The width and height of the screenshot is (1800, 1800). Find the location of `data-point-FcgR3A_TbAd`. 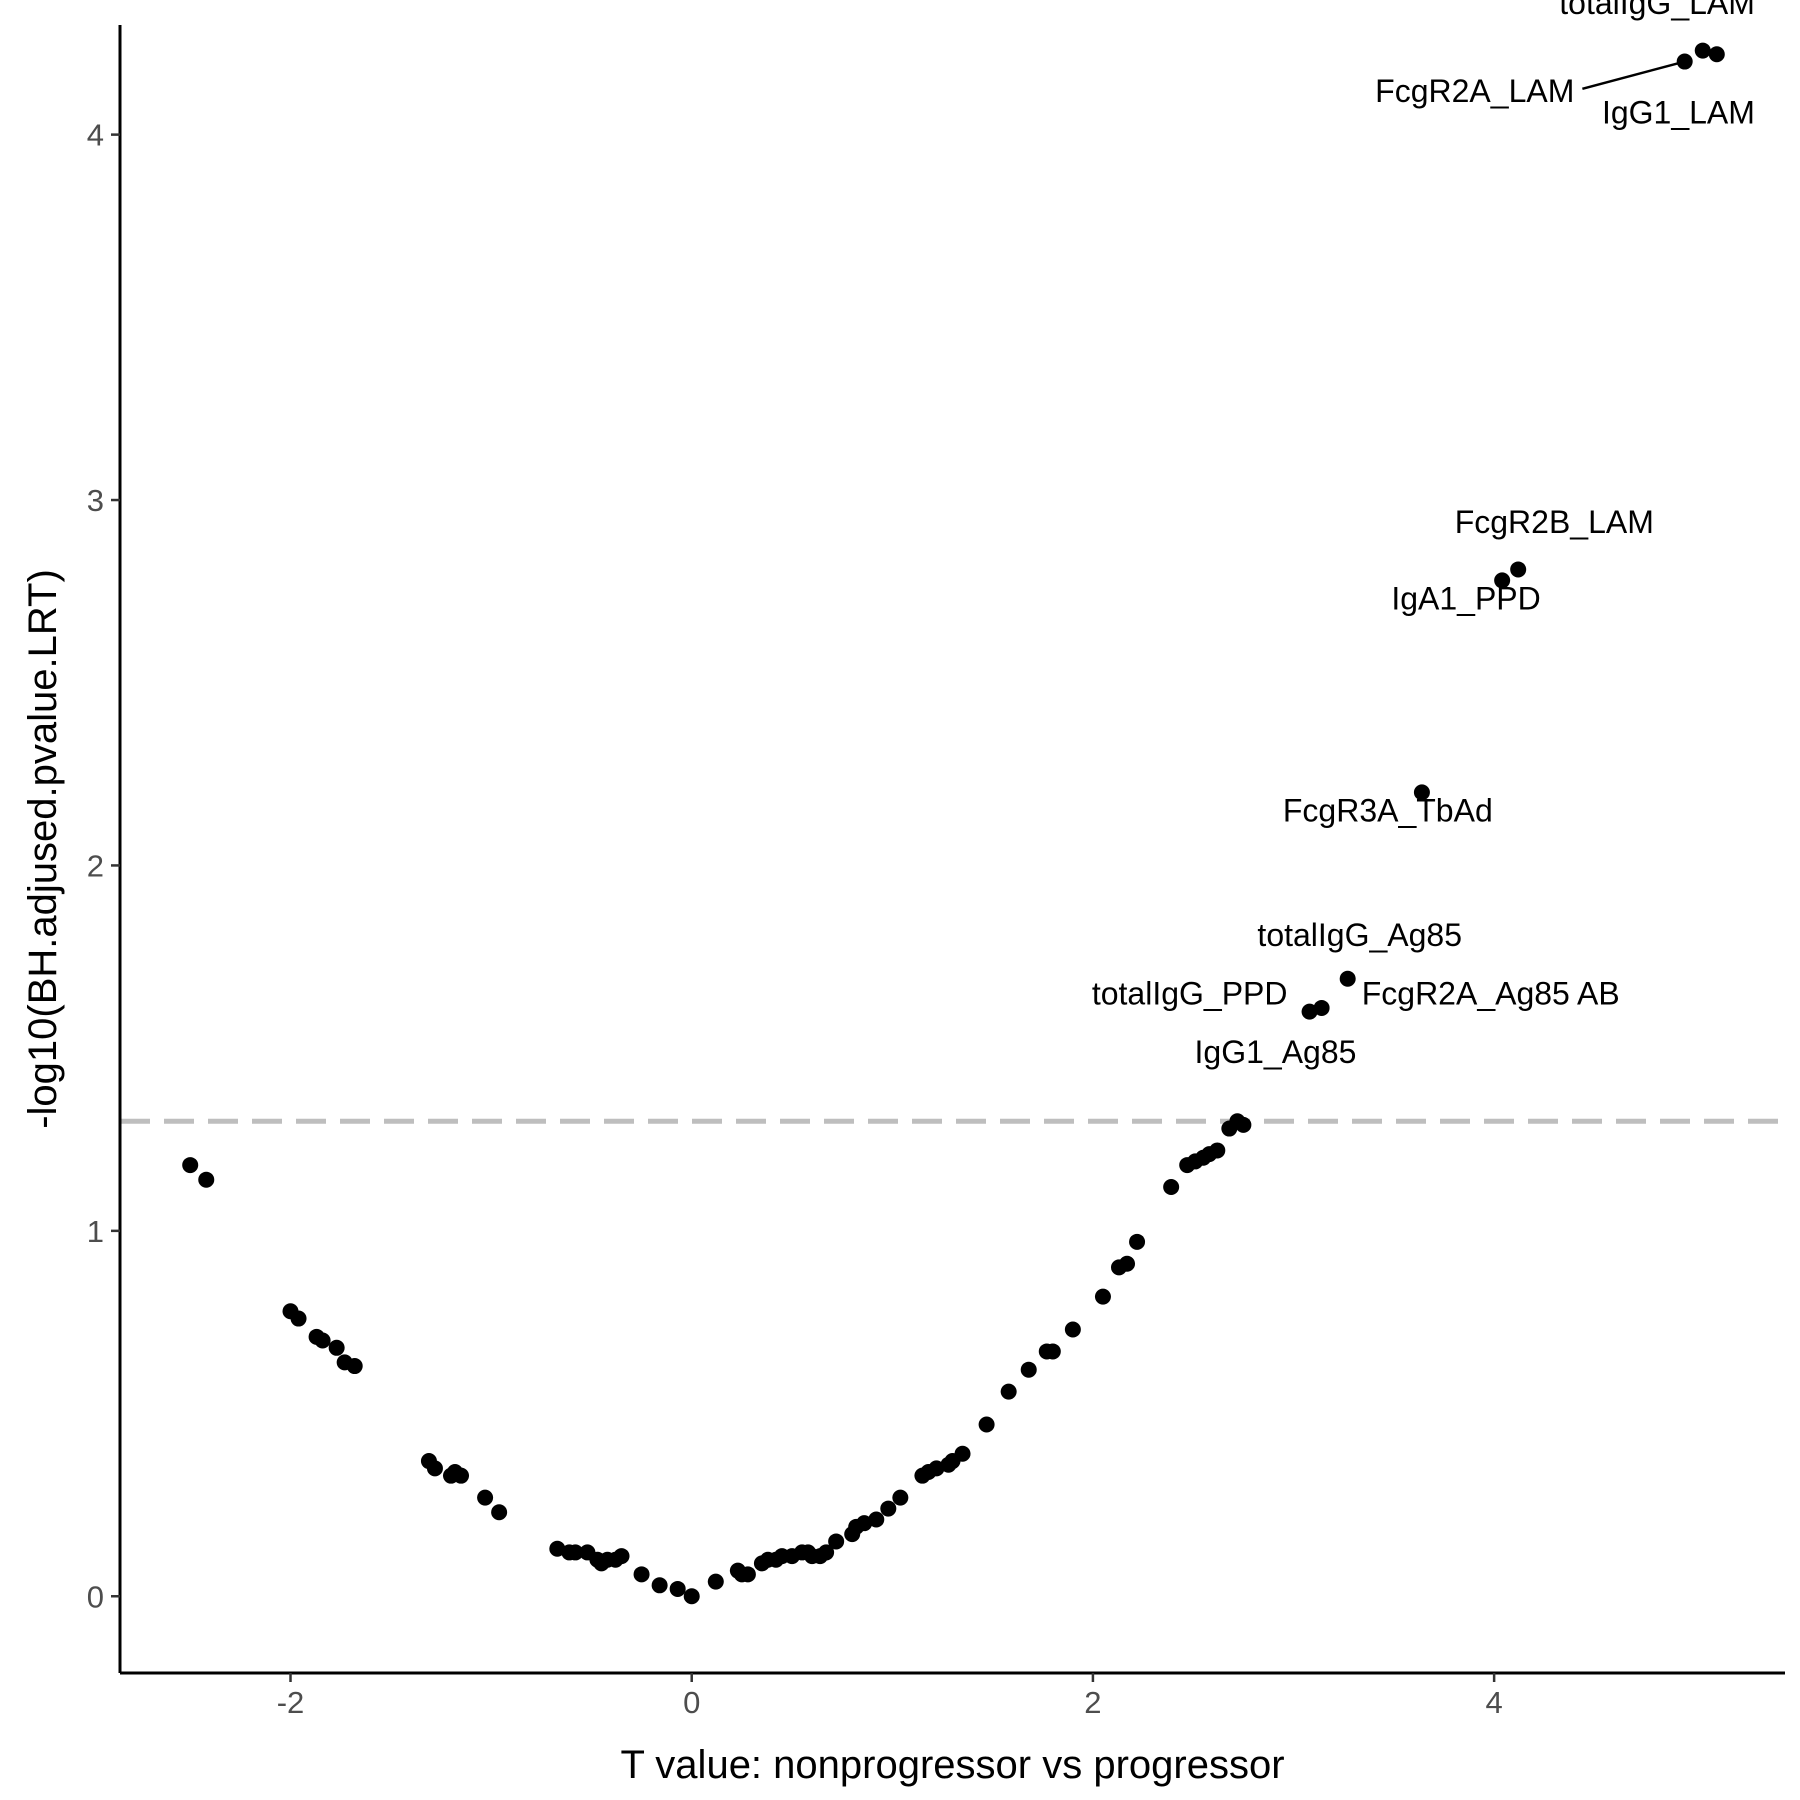

data-point-FcgR3A_TbAd is located at coordinates (1421, 792).